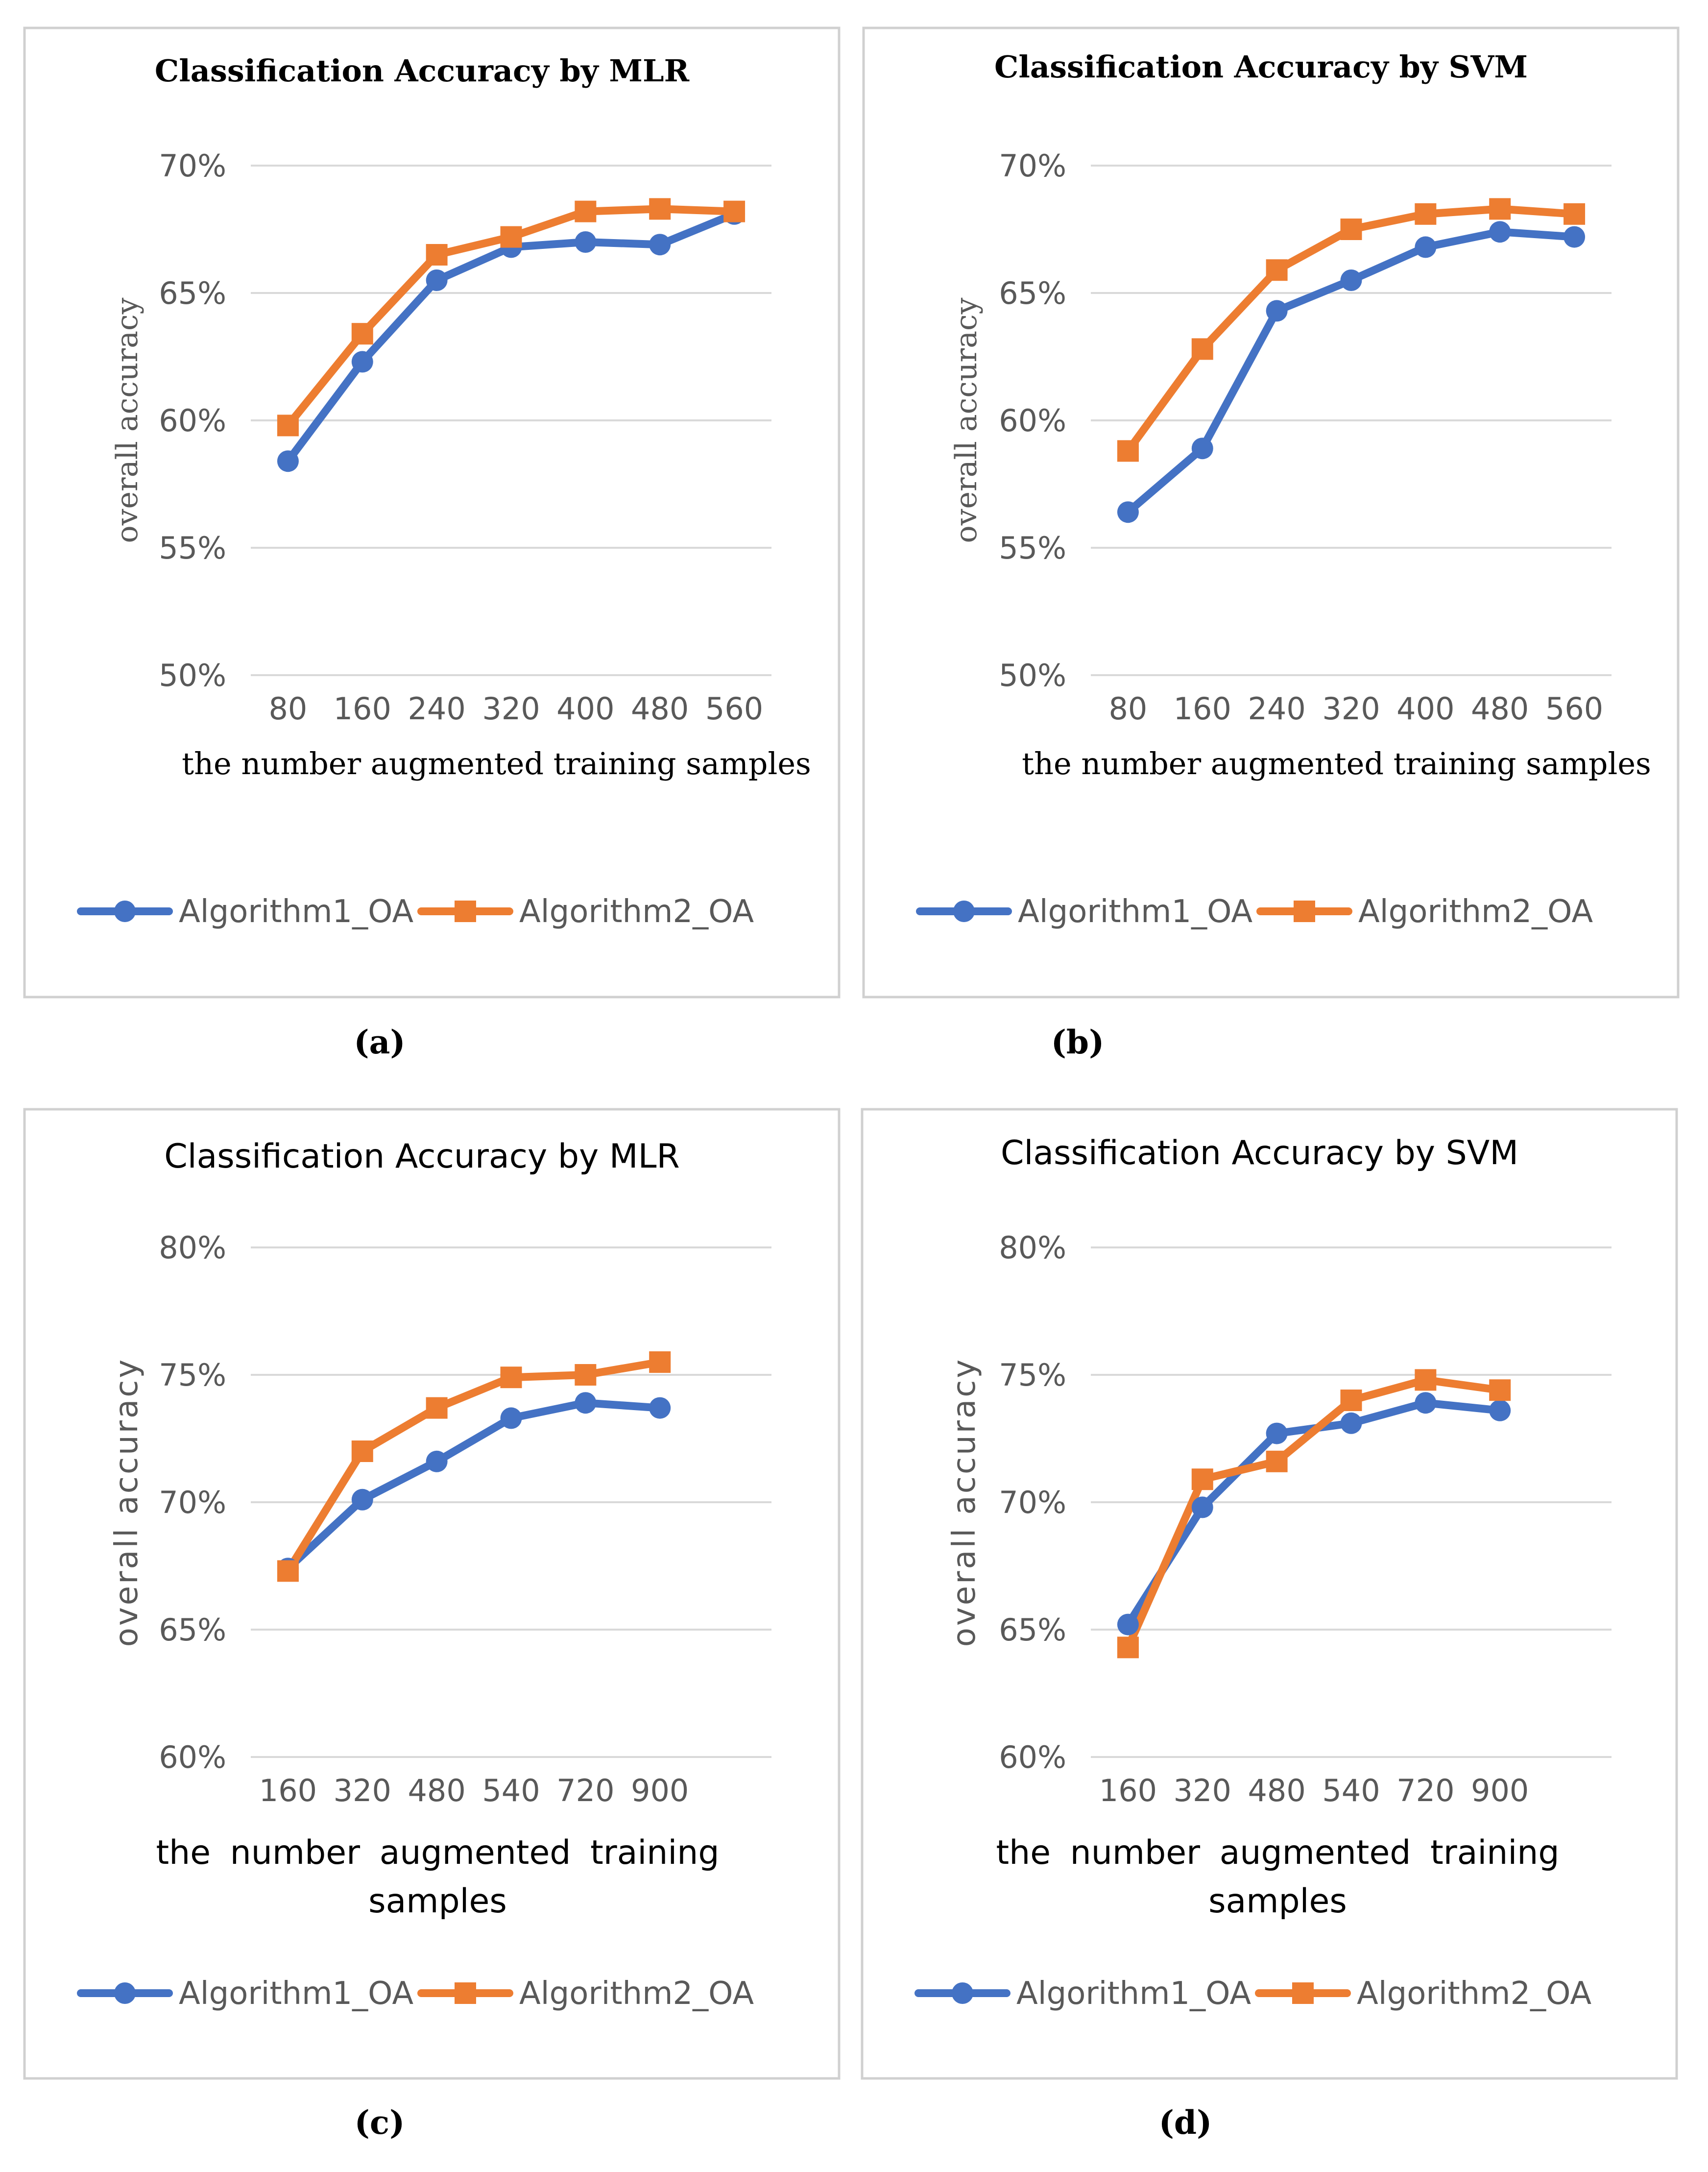  Describe the element at coordinates (1425, 1790) in the screenshot. I see `x-tick-label: 720` at that location.